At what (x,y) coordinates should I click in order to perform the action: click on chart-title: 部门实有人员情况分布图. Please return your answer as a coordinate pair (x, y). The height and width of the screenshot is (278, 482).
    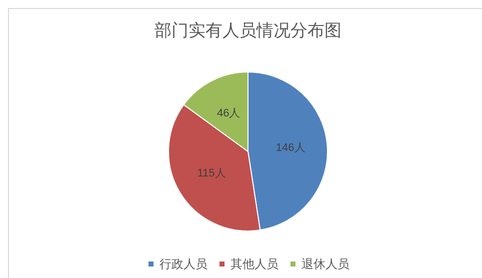
    Looking at the image, I should click on (248, 30).